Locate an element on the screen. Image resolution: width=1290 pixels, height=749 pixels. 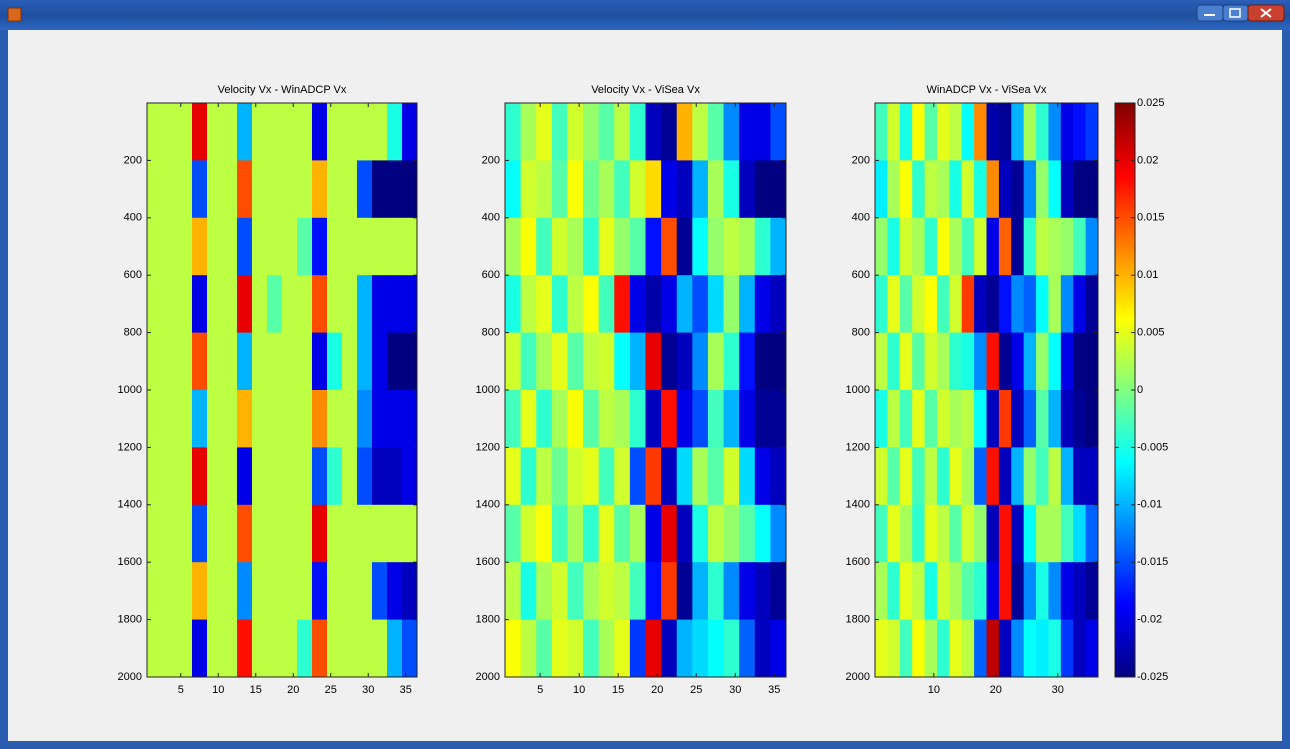
y-tick-label: 1600 is located at coordinates (488, 562).